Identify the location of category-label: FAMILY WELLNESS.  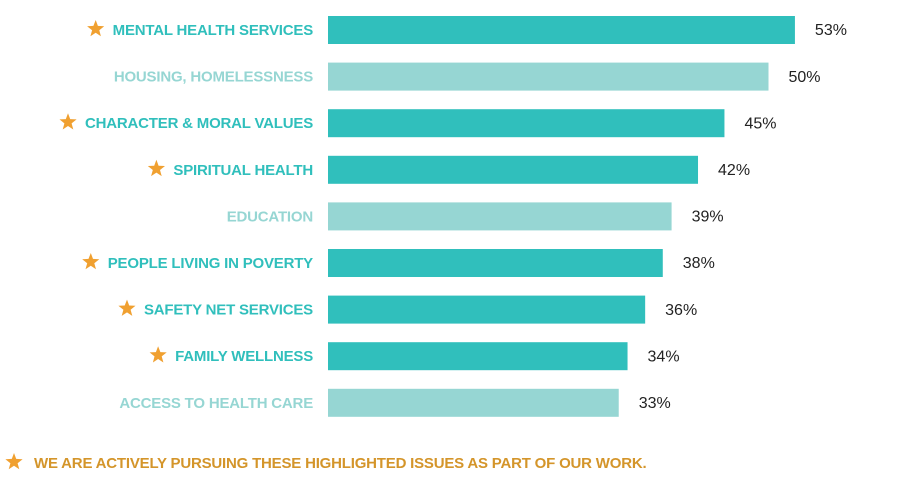
(244, 356).